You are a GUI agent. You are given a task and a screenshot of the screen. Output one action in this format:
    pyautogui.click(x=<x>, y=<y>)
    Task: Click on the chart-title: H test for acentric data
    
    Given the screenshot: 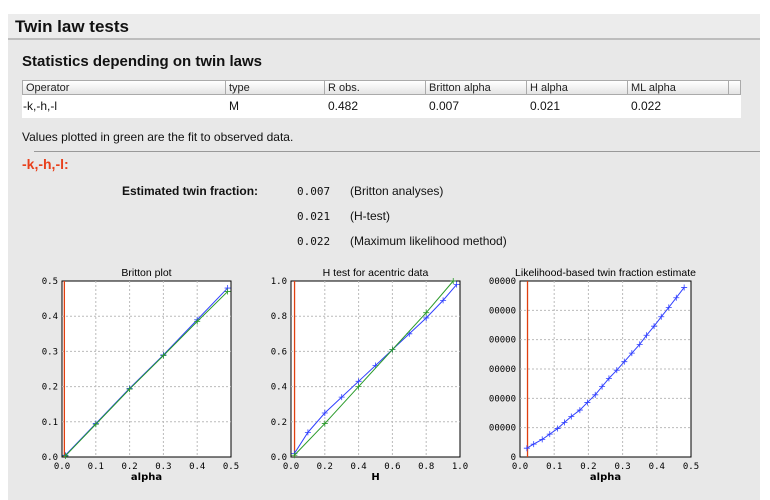 What is the action you would take?
    pyautogui.click(x=376, y=273)
    